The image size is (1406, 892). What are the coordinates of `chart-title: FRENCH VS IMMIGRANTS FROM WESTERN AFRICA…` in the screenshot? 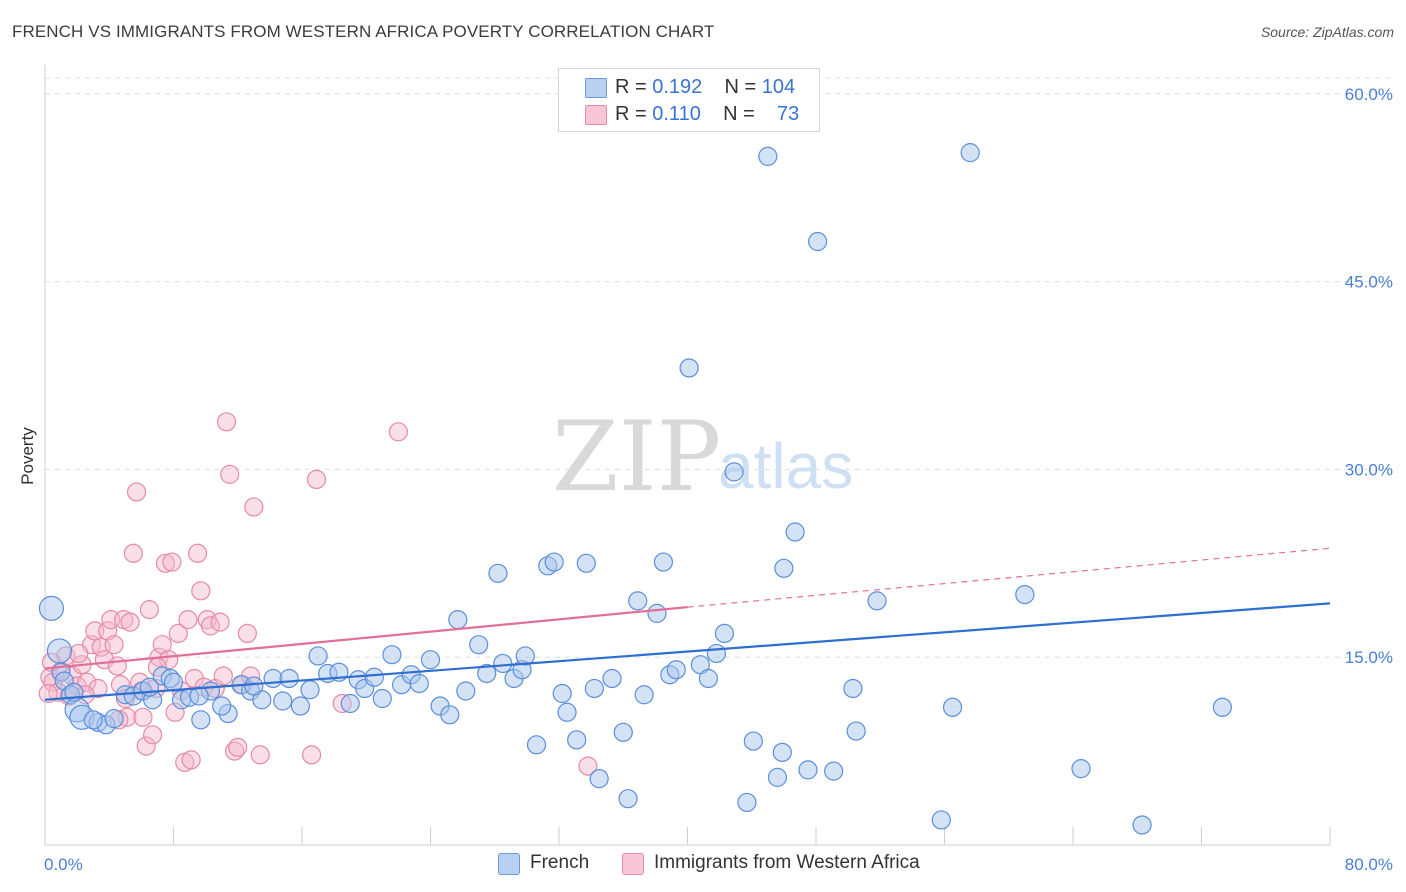 It's located at (363, 31).